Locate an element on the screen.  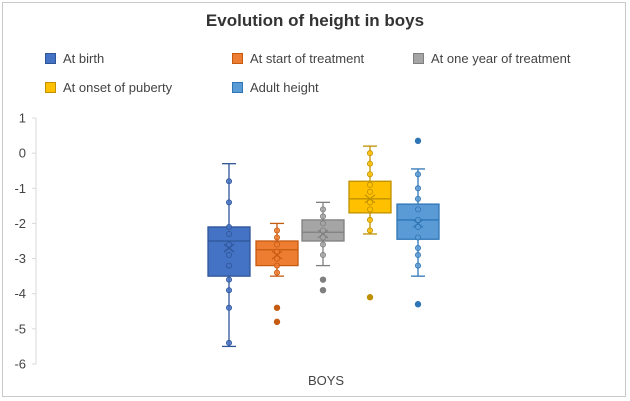
y-tick-label: -5 is located at coordinates (20, 328).